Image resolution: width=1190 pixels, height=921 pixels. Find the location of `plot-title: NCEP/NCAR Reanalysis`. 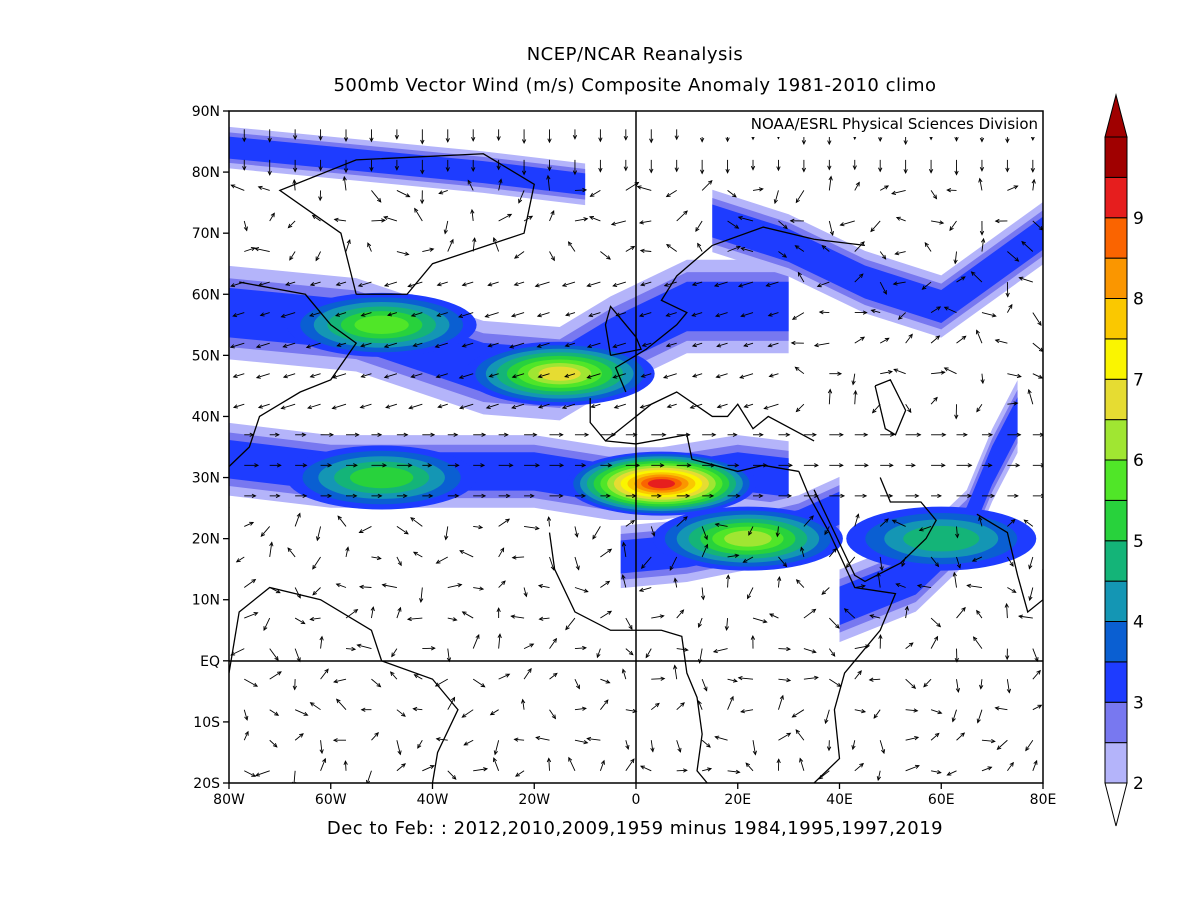

plot-title: NCEP/NCAR Reanalysis is located at coordinates (635, 54).